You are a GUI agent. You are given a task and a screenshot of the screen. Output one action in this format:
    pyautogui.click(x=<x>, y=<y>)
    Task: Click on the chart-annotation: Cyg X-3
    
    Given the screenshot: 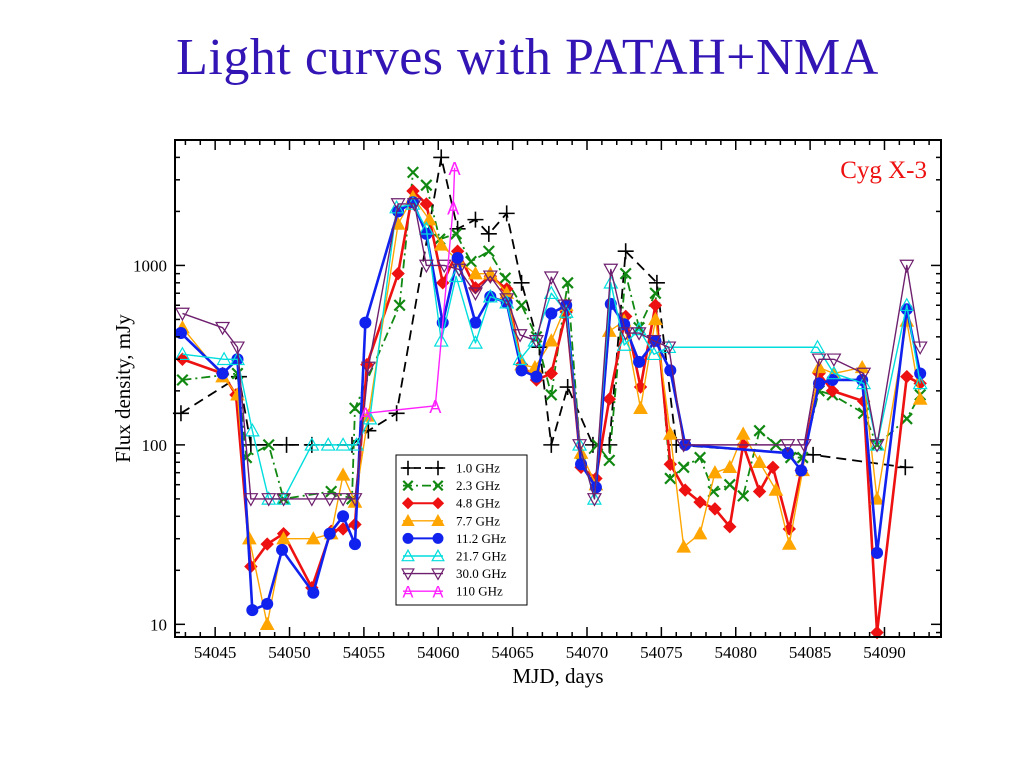 What is the action you would take?
    pyautogui.click(x=883, y=170)
    